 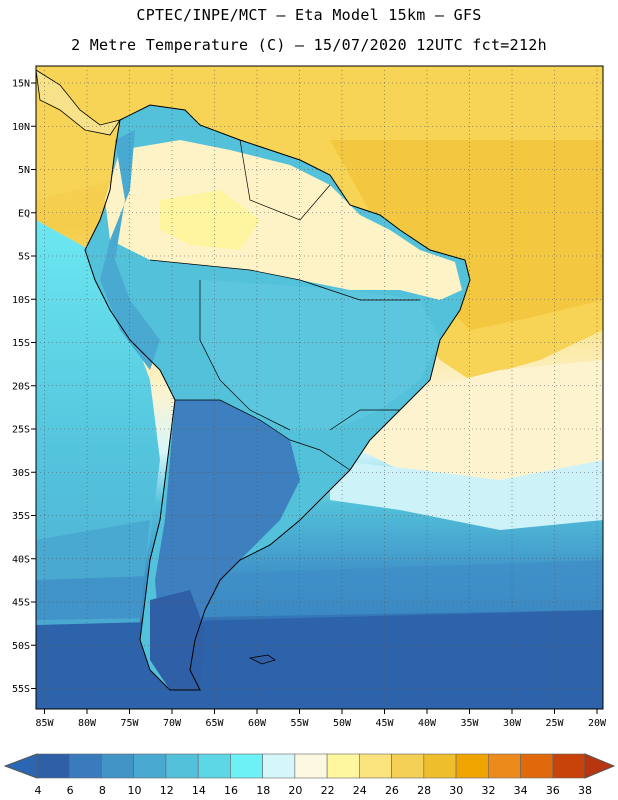 What do you see at coordinates (21, 689) in the screenshot?
I see `lat-label: 55S` at bounding box center [21, 689].